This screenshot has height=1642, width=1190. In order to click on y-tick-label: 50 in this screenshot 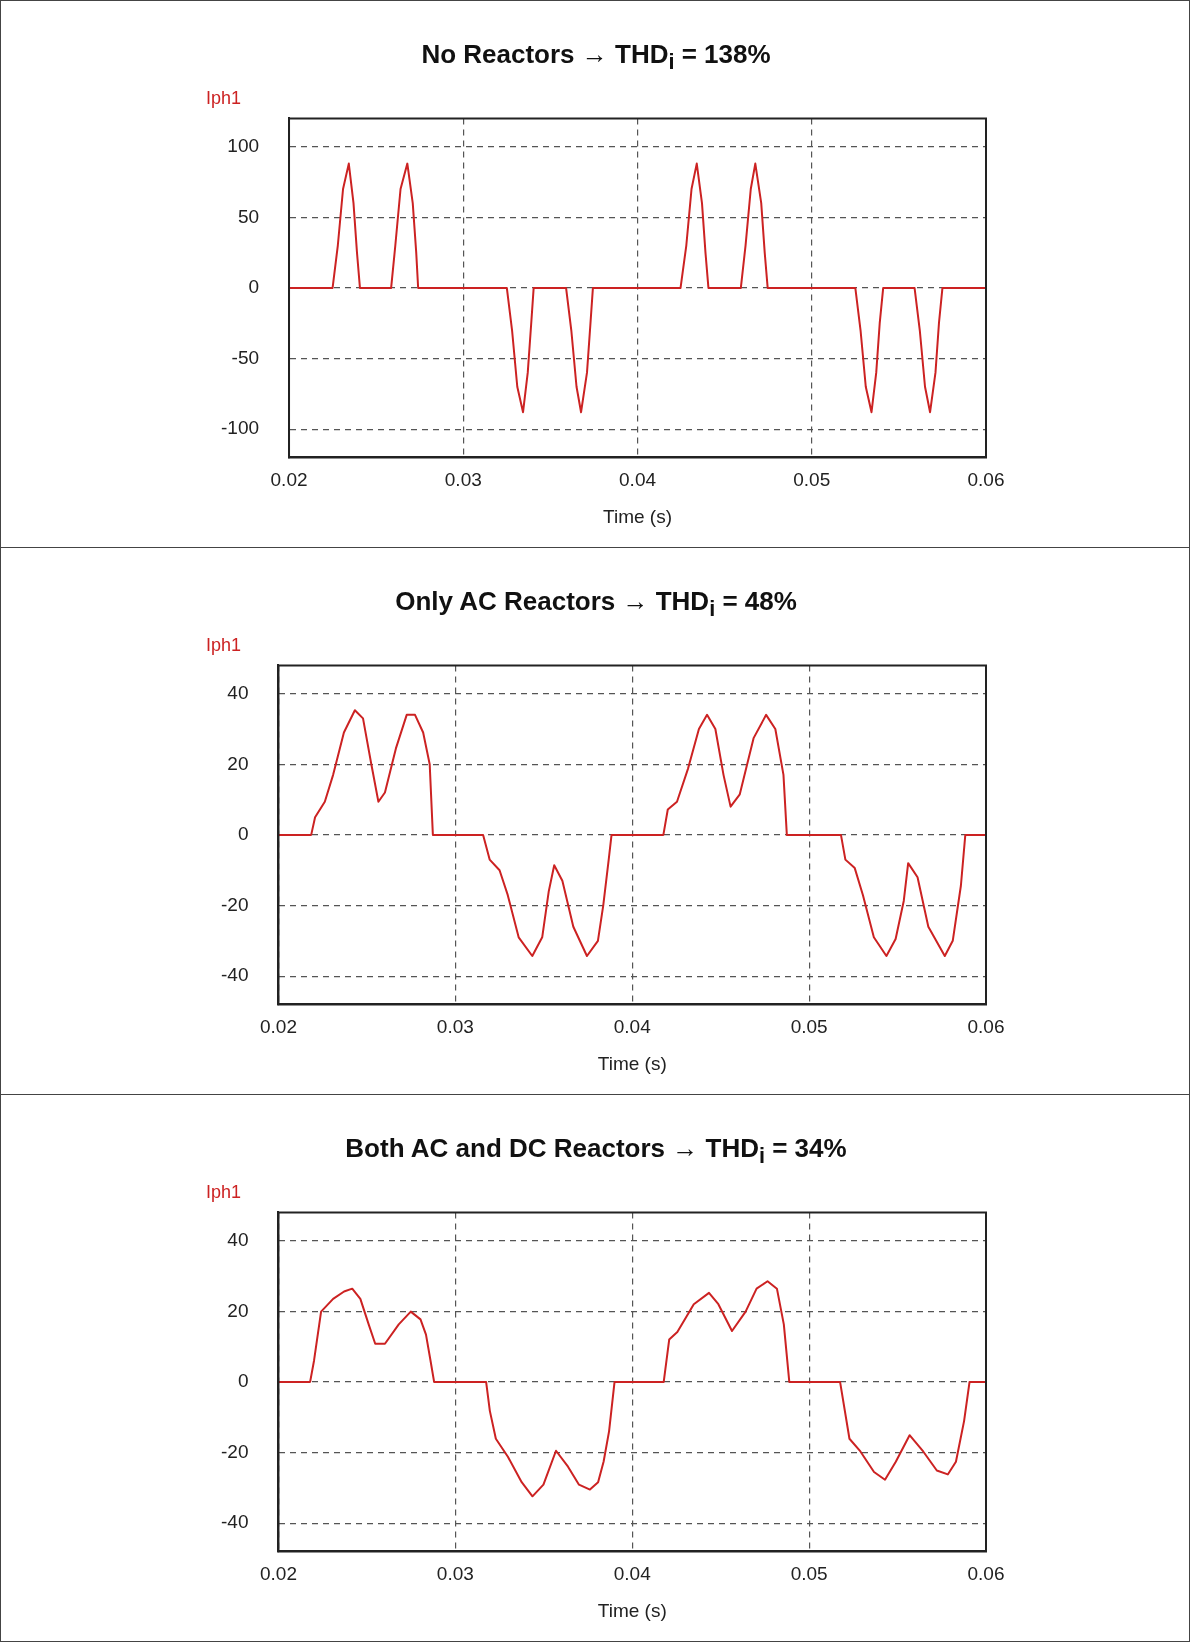, I will do `click(248, 216)`.